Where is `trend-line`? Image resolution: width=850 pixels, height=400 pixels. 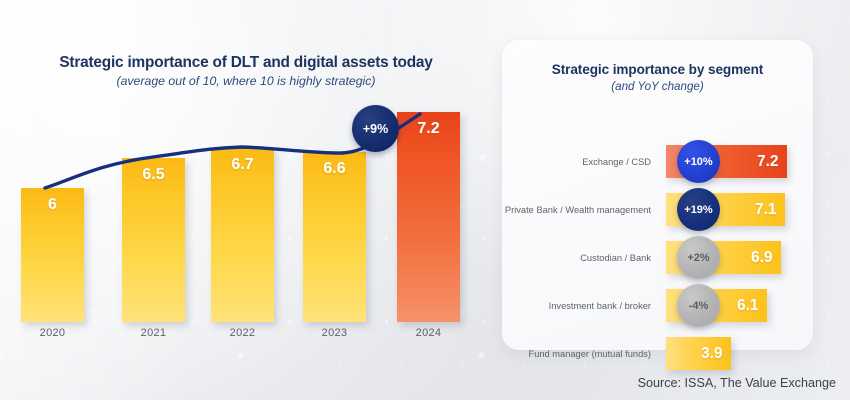 trend-line is located at coordinates (232, 151).